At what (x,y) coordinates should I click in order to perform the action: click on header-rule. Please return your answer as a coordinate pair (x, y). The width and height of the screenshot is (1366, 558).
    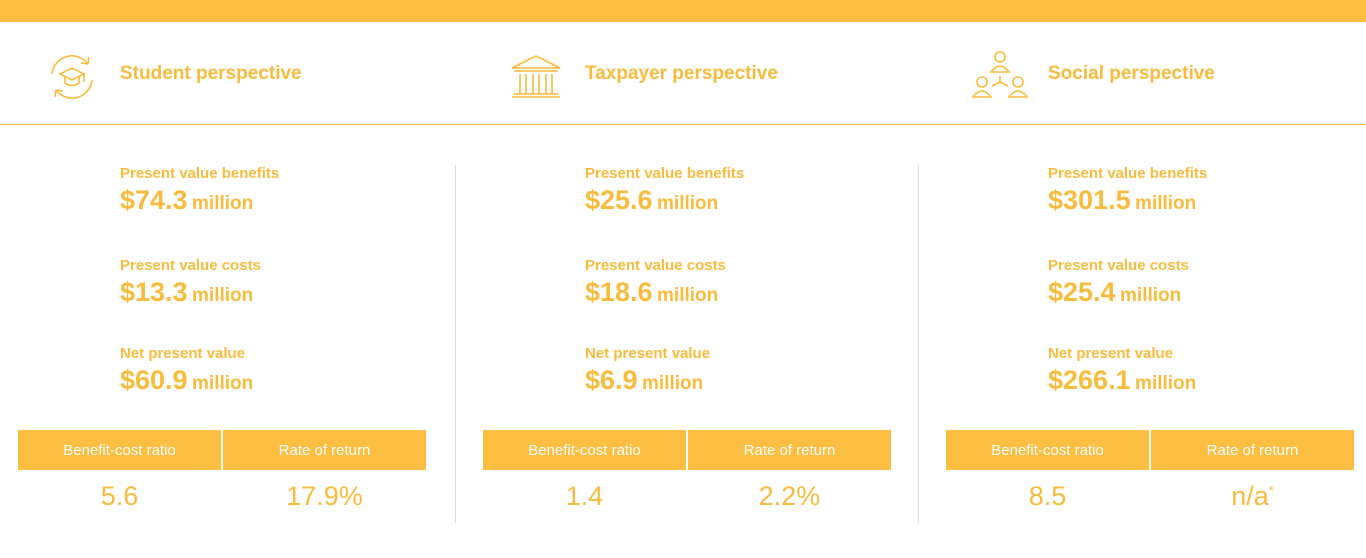
    Looking at the image, I should click on (683, 124).